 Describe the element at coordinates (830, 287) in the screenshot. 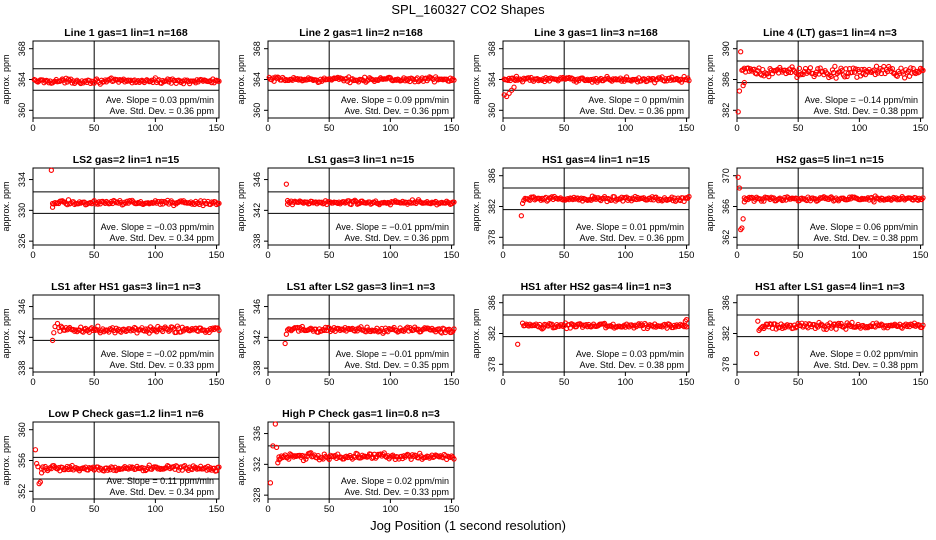

I see `subplot-title: HS1 after LS1 gas=4 lin=1 n=3` at that location.